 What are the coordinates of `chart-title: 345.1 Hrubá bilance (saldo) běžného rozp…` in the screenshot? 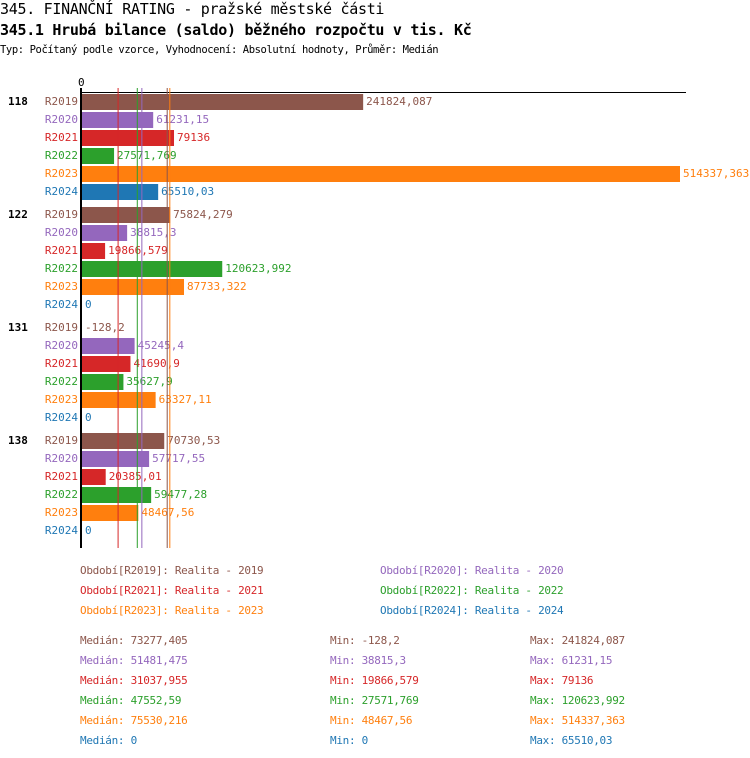 It's located at (236, 30).